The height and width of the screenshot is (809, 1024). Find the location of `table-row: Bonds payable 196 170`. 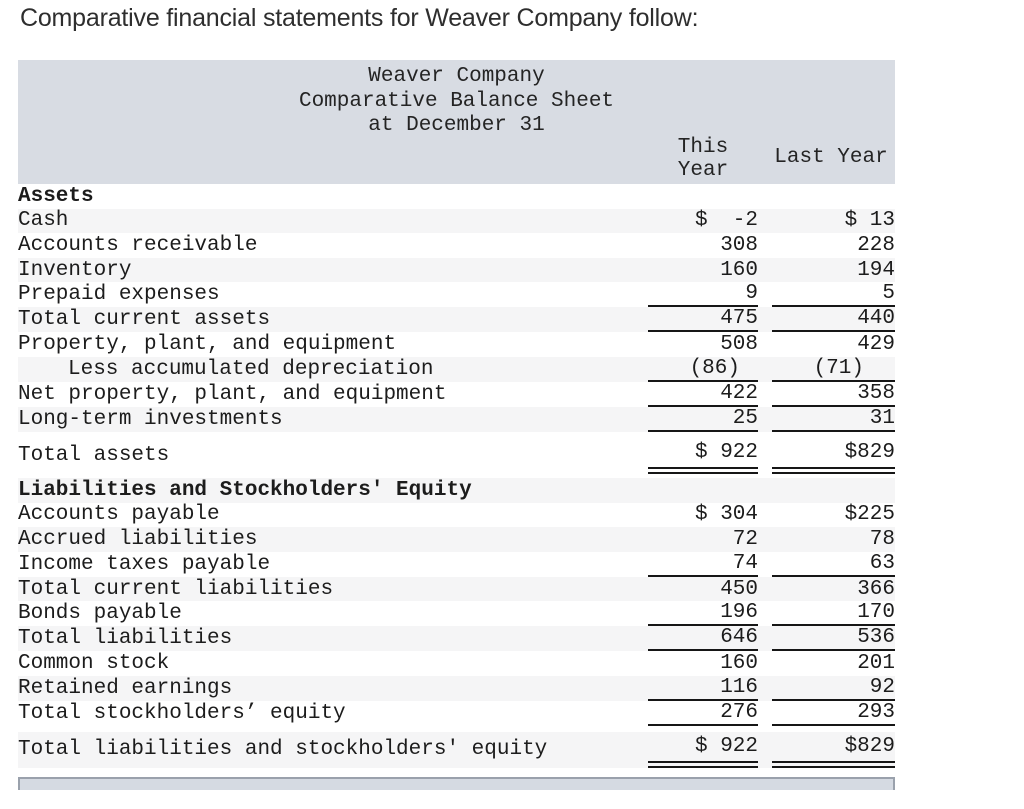

table-row: Bonds payable 196 170 is located at coordinates (456, 614).